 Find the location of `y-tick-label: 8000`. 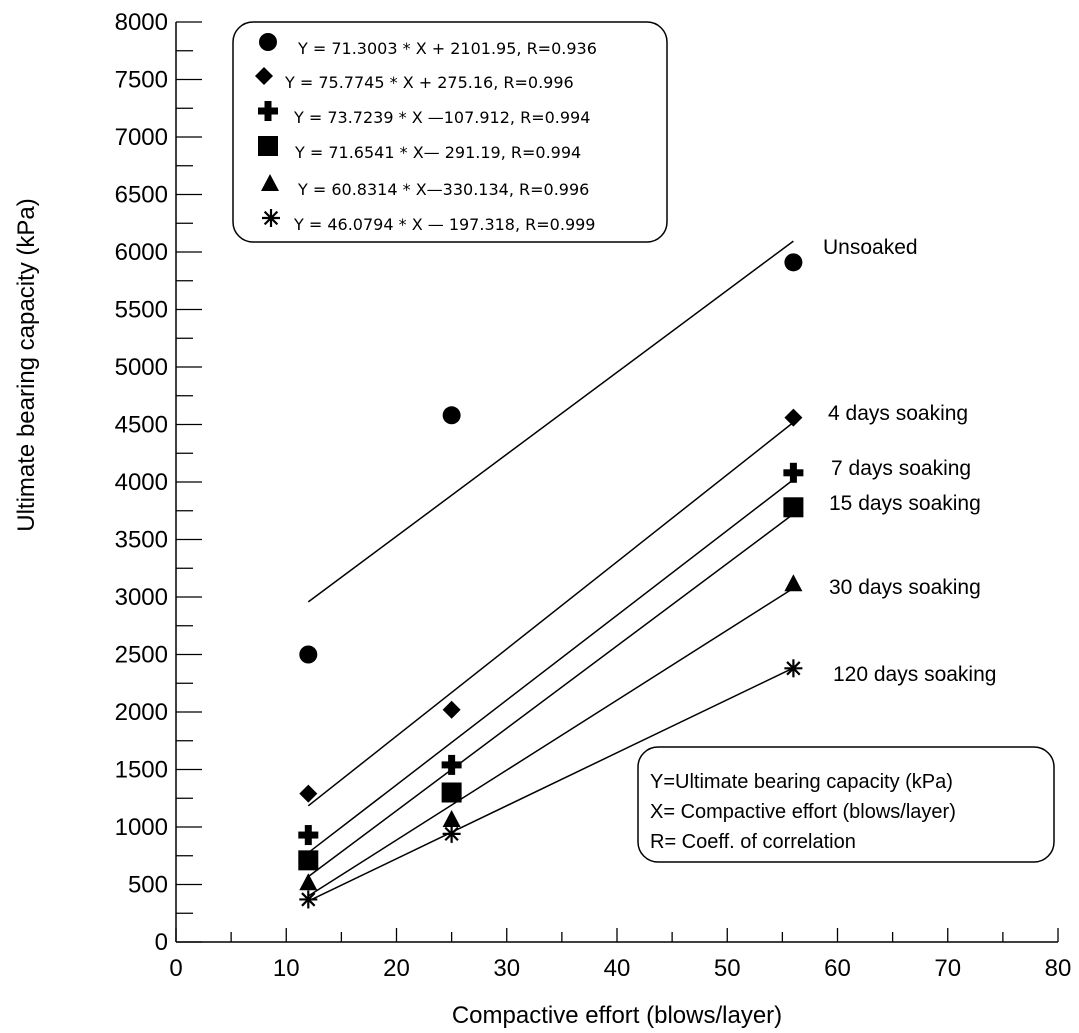

y-tick-label: 8000 is located at coordinates (141, 22).